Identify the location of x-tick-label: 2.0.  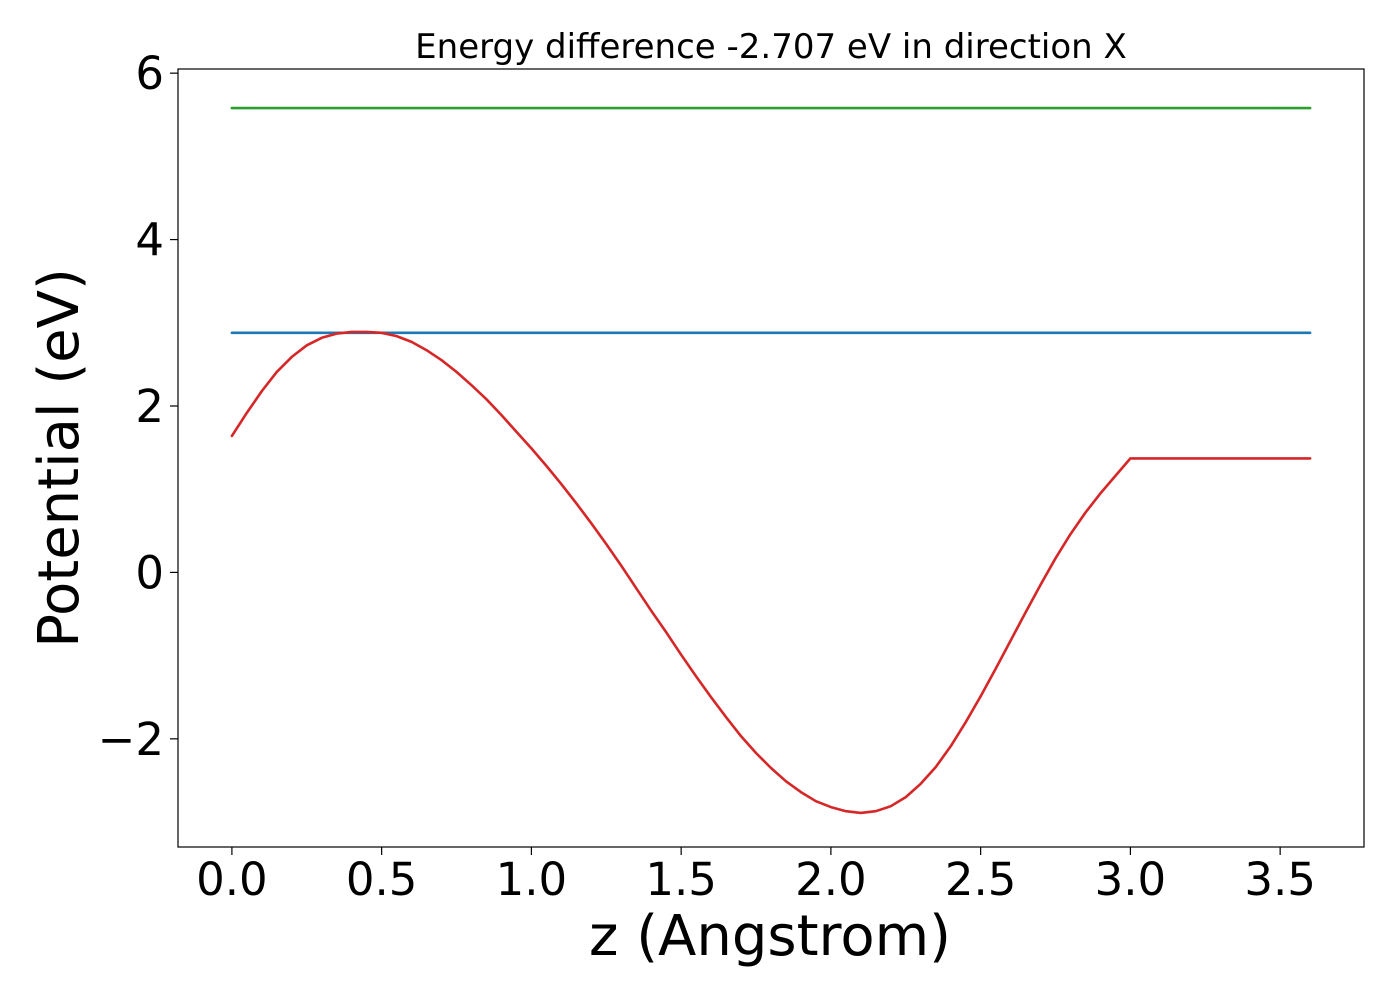
(831, 879).